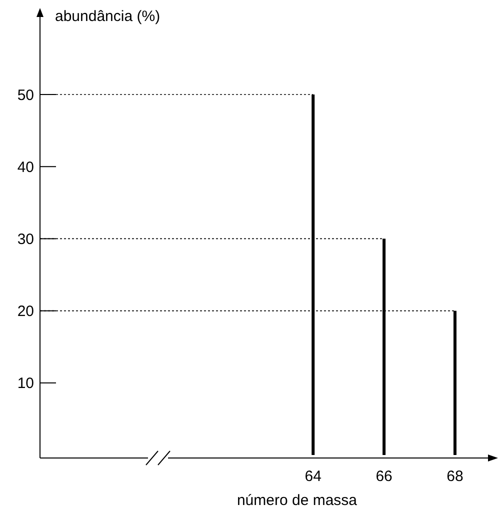 The image size is (502, 517). I want to click on x-axis-title: número de massa, so click(297, 500).